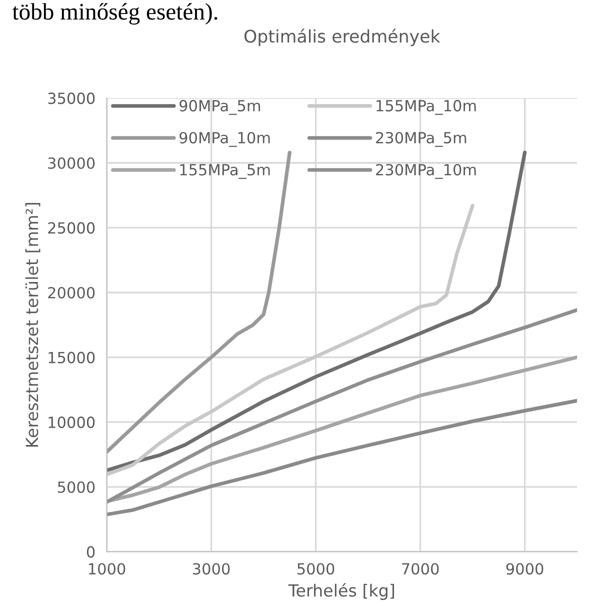 The height and width of the screenshot is (613, 610). What do you see at coordinates (342, 37) in the screenshot?
I see `chart-title: Optimális eredmények` at bounding box center [342, 37].